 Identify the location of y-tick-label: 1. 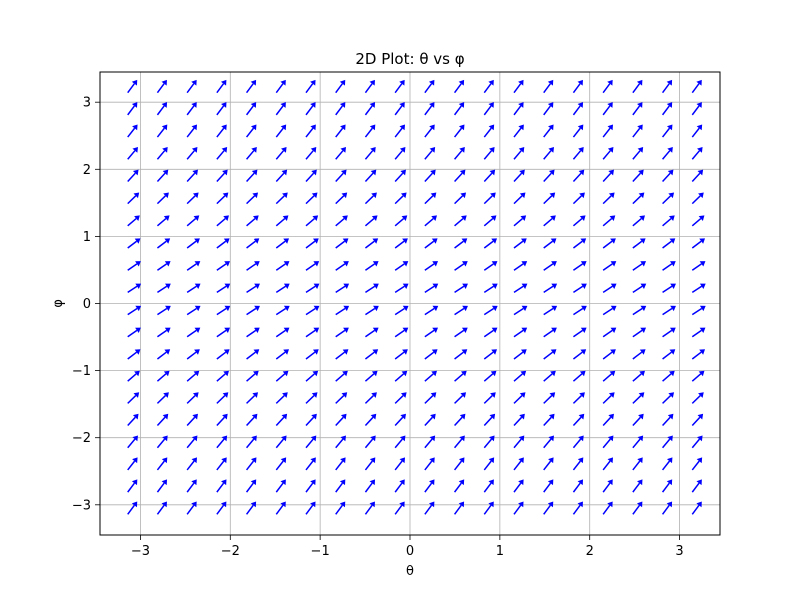
(87, 237).